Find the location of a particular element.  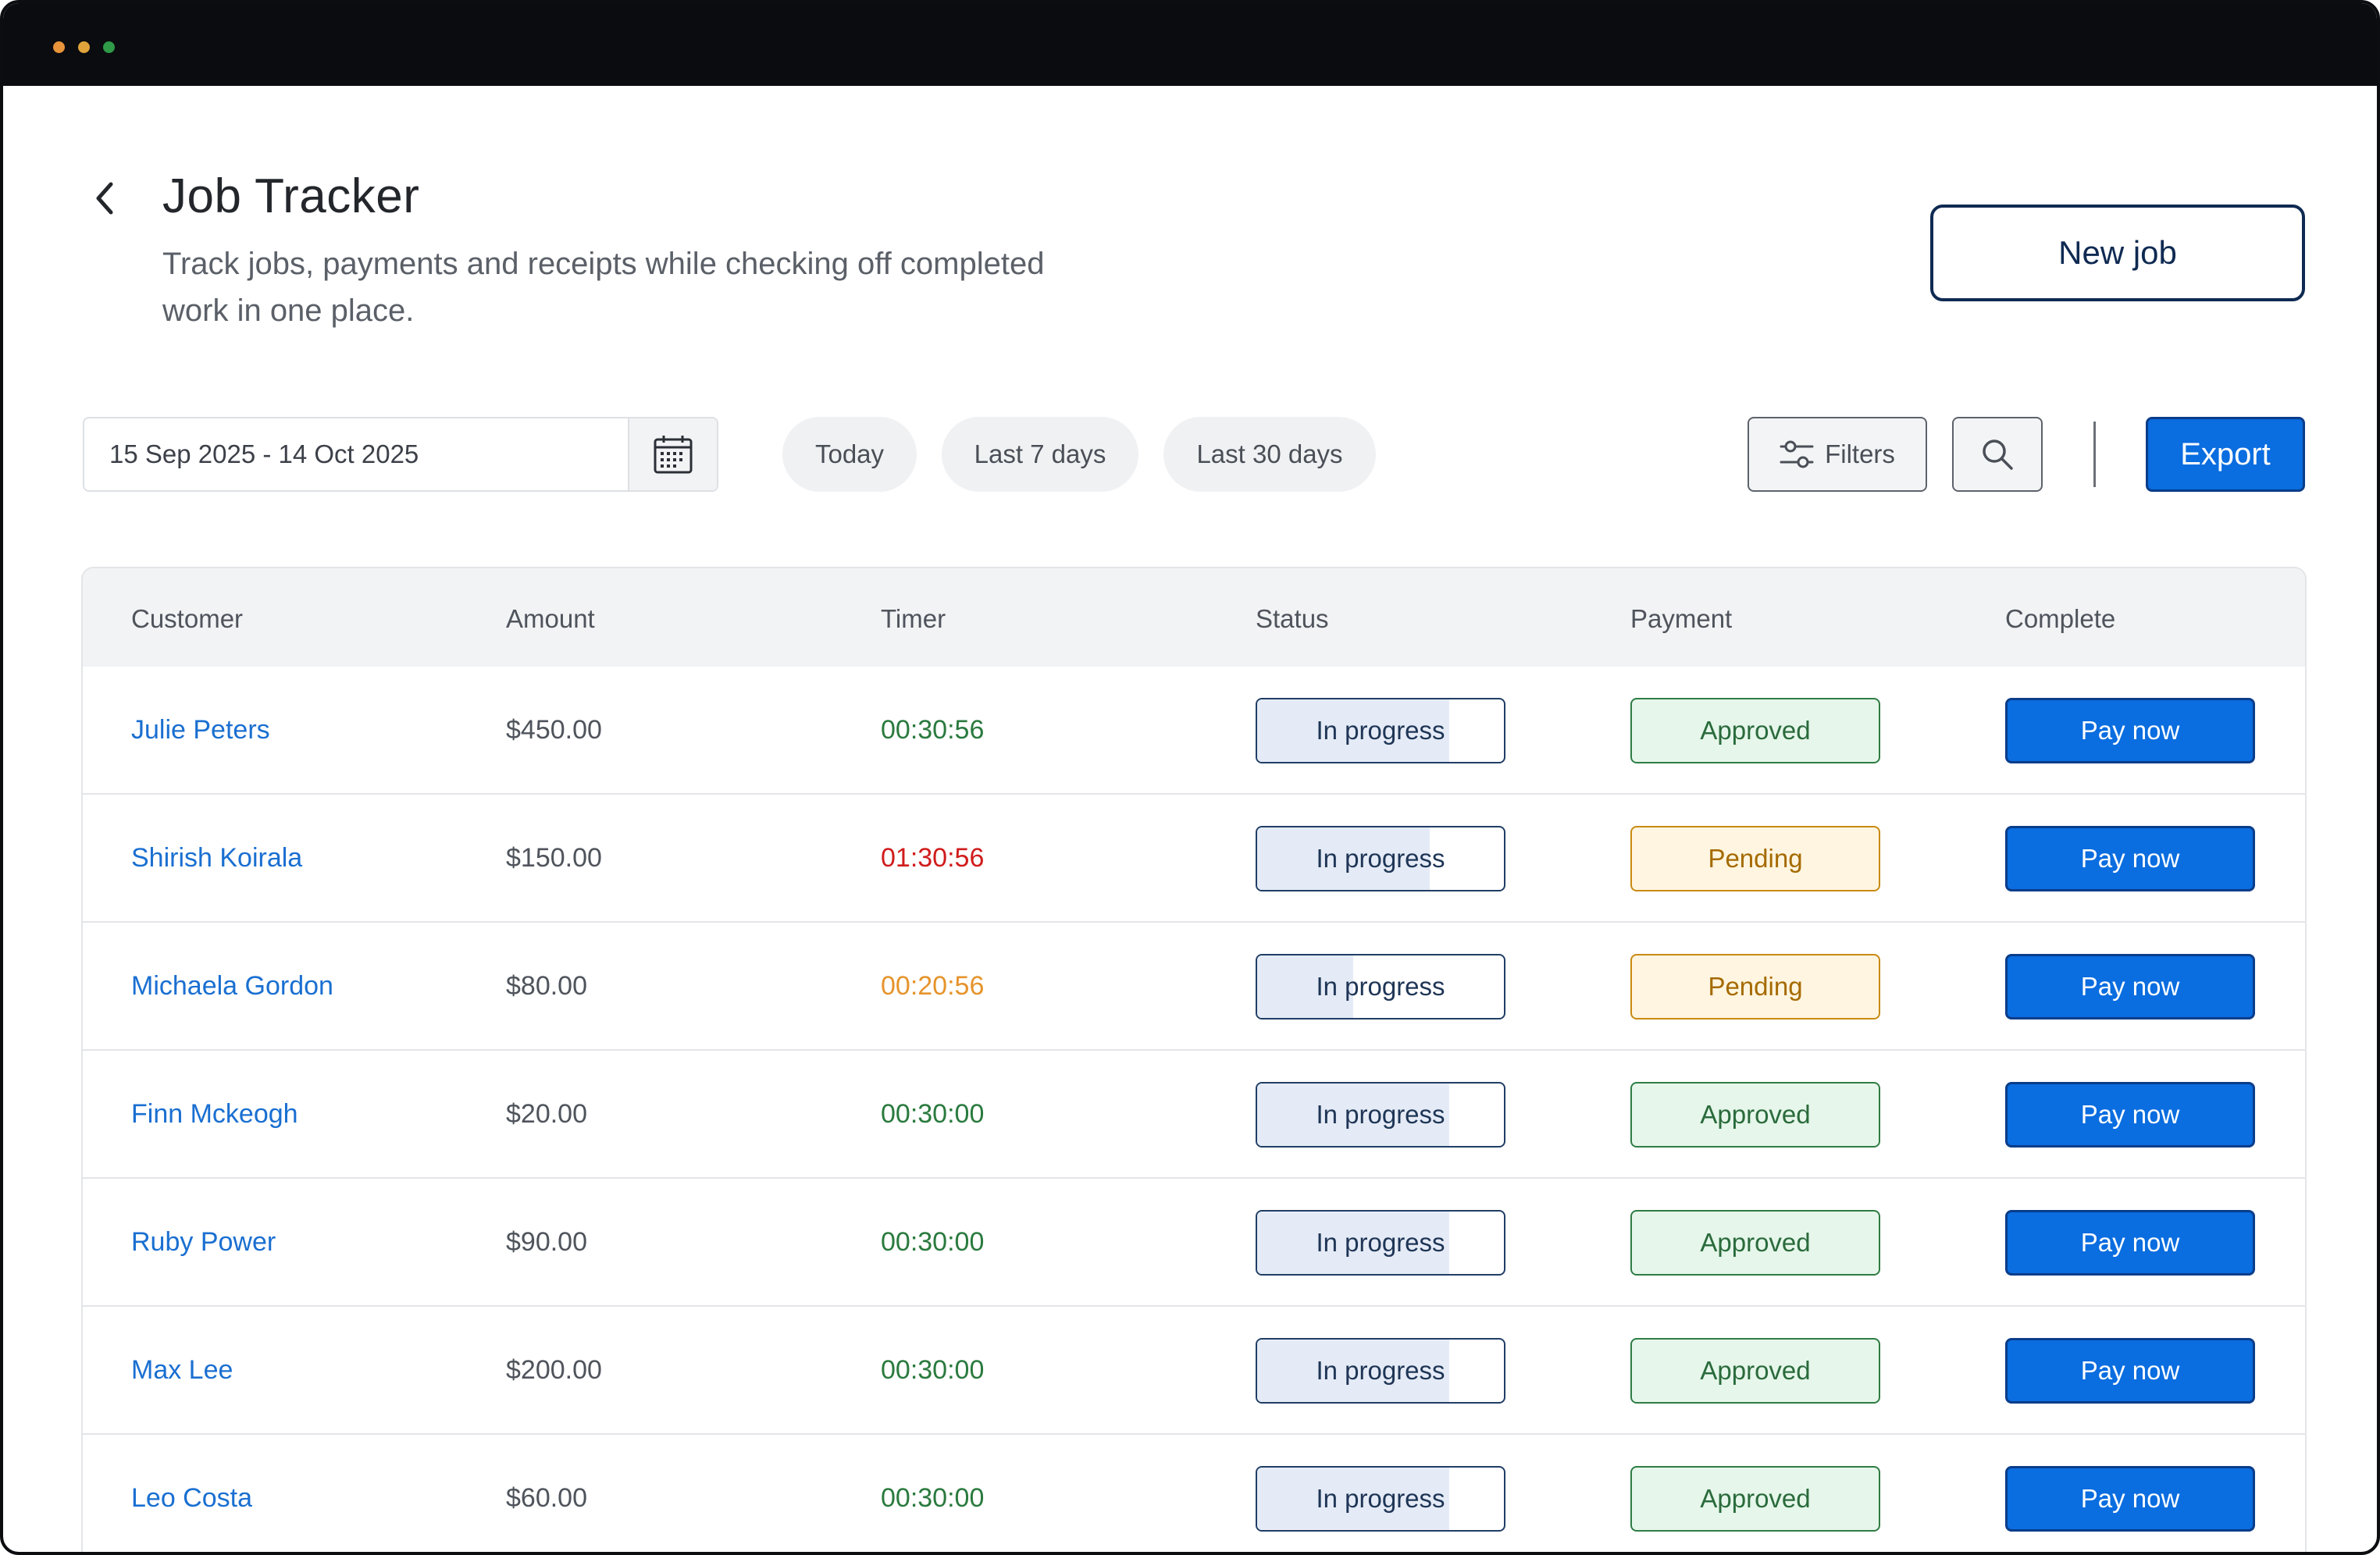

maximize-window-dot is located at coordinates (109, 47).